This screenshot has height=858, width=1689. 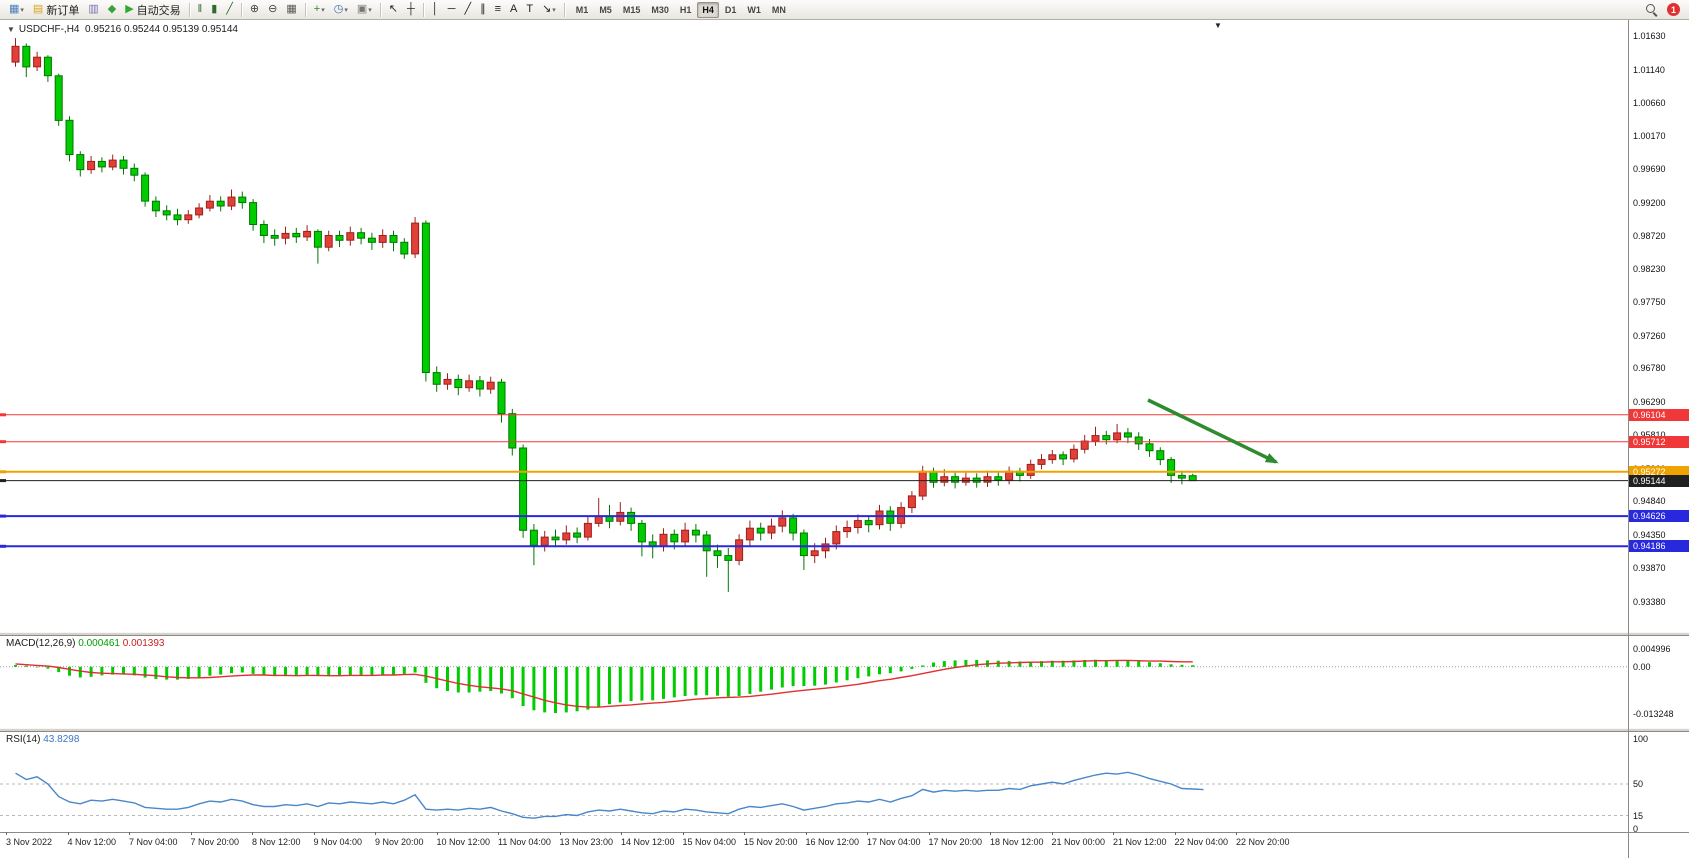 What do you see at coordinates (498, 9) in the screenshot?
I see `fibonacci-button: ≡` at bounding box center [498, 9].